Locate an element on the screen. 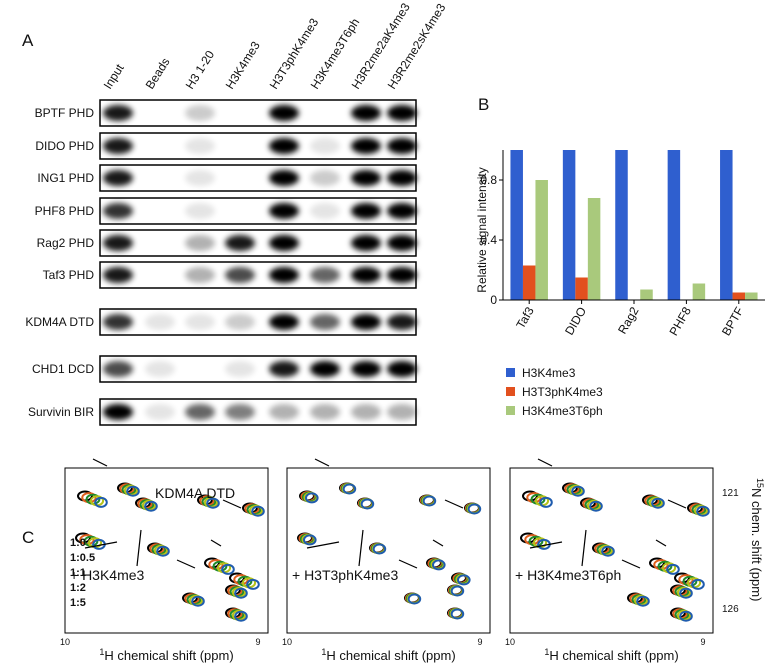 The height and width of the screenshot is (672, 773). column-label: H3K4me3 is located at coordinates (243, 65).